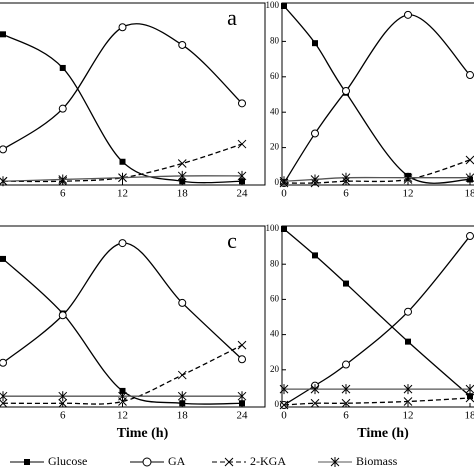 The height and width of the screenshot is (474, 474). Describe the element at coordinates (232, 17) in the screenshot. I see `panel-label: a` at that location.